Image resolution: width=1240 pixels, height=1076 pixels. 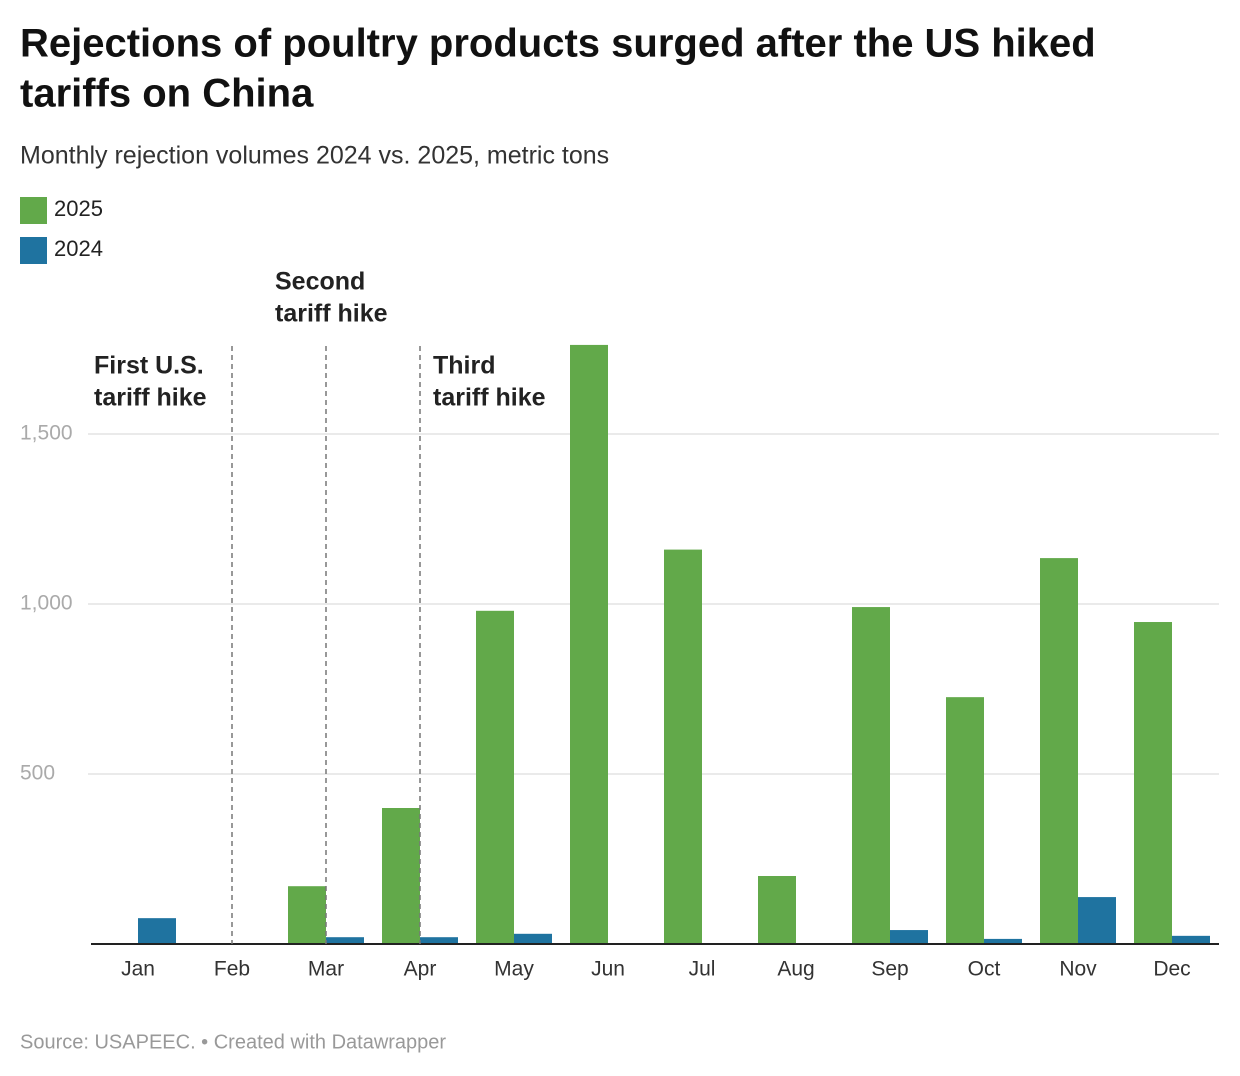 I want to click on legend-label: 2024, so click(x=78, y=248).